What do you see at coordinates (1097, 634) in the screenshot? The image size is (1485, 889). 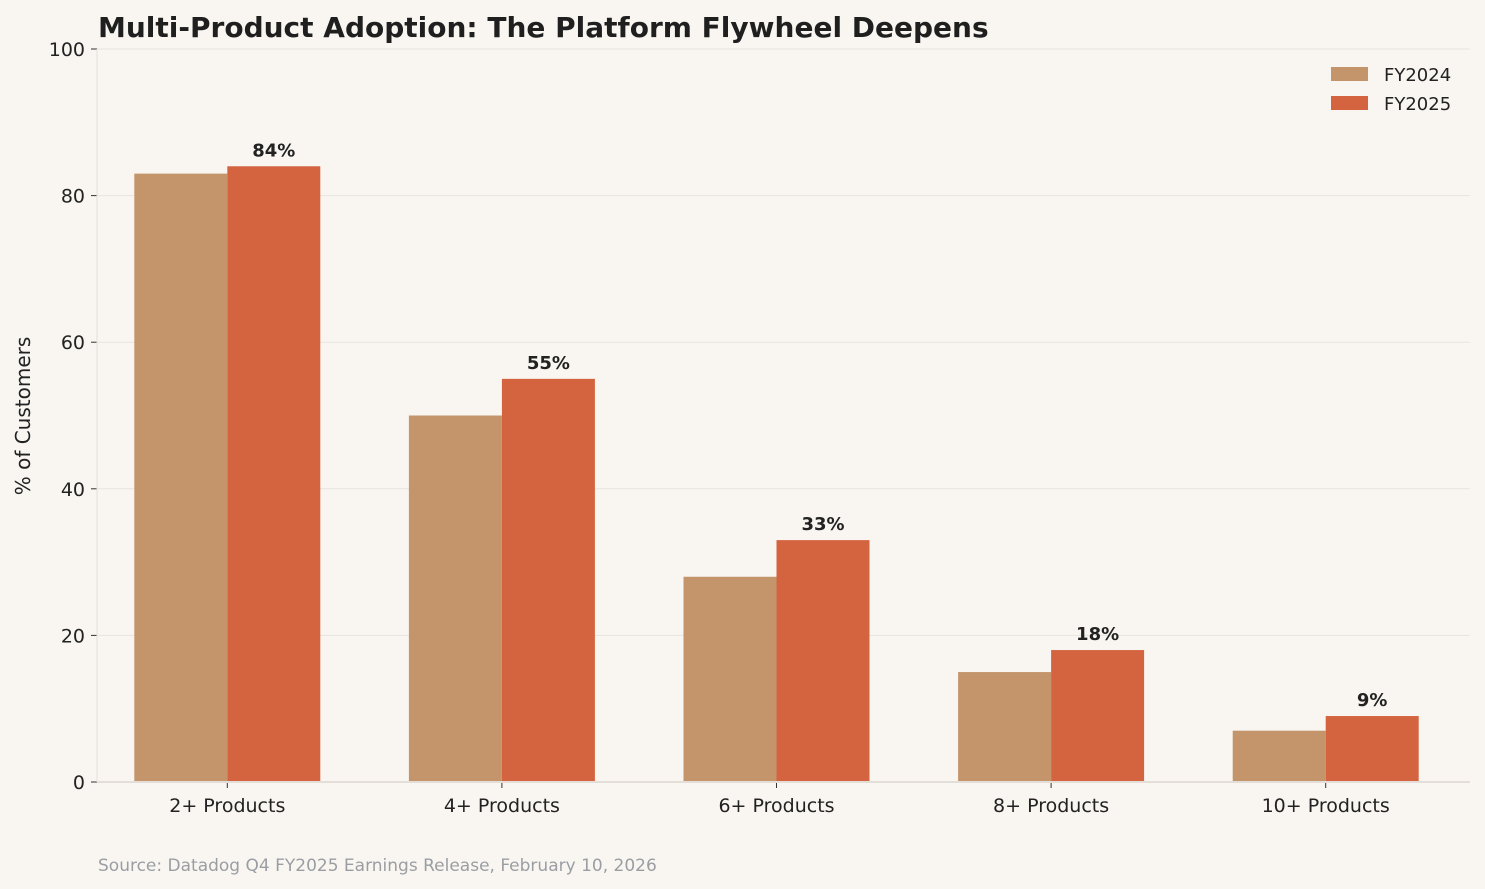 I see `data-label: 18%` at bounding box center [1097, 634].